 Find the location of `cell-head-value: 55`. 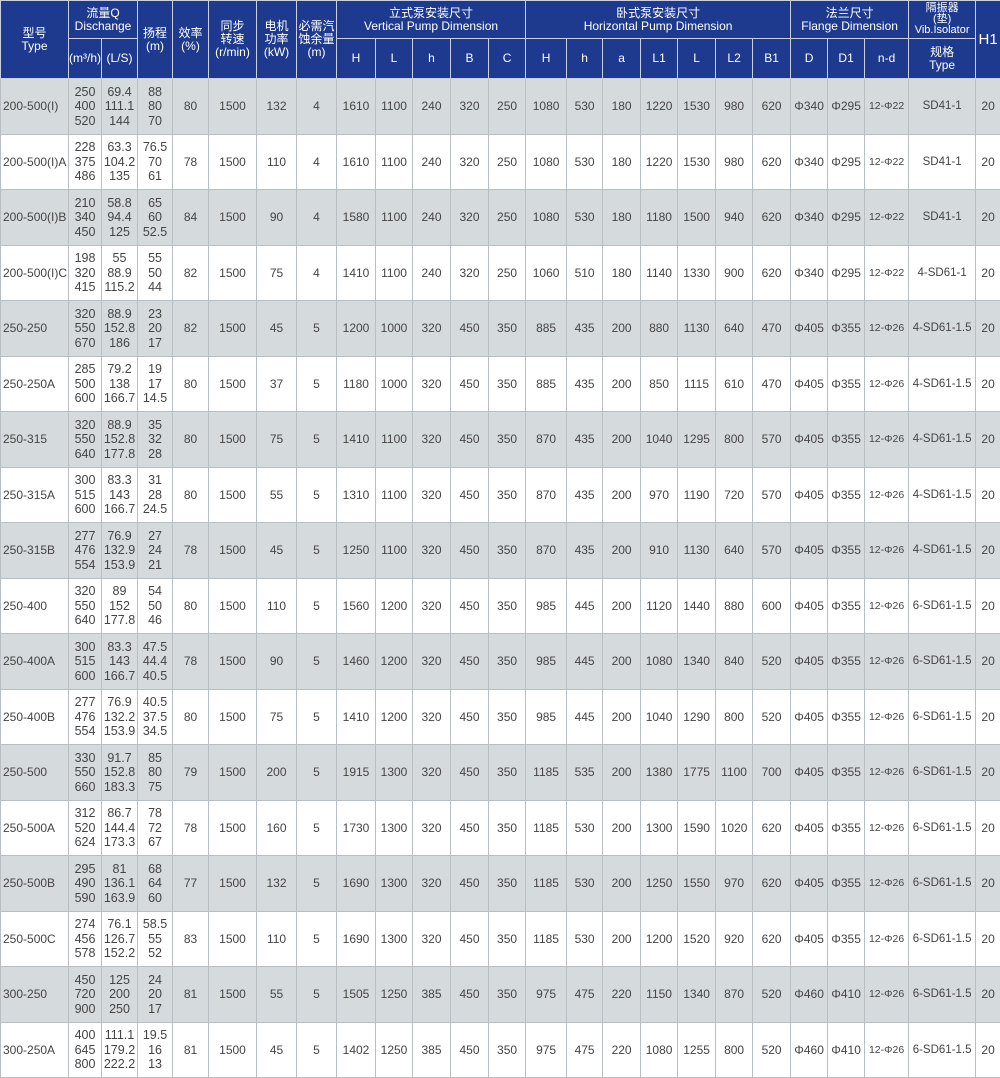

cell-head-value: 55 is located at coordinates (155, 939).